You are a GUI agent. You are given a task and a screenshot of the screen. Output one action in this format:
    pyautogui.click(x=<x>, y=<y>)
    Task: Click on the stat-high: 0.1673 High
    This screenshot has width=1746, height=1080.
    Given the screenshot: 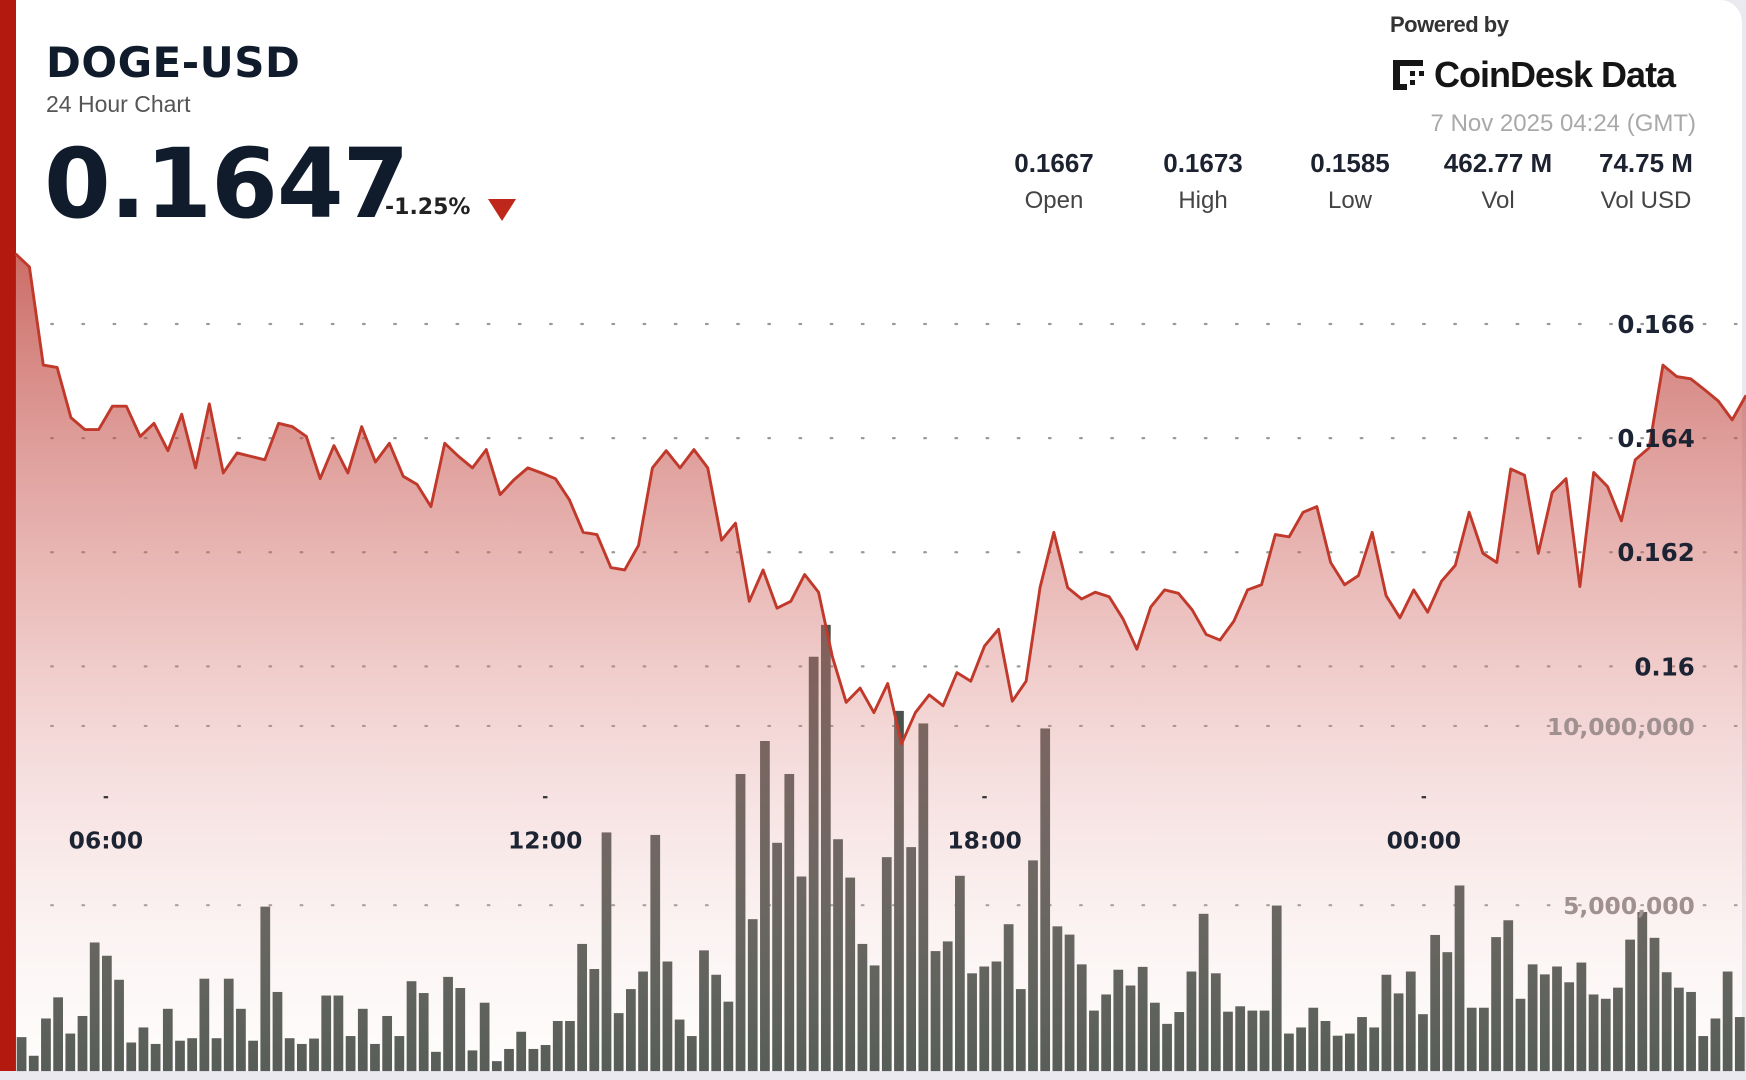 What is the action you would take?
    pyautogui.click(x=1203, y=181)
    